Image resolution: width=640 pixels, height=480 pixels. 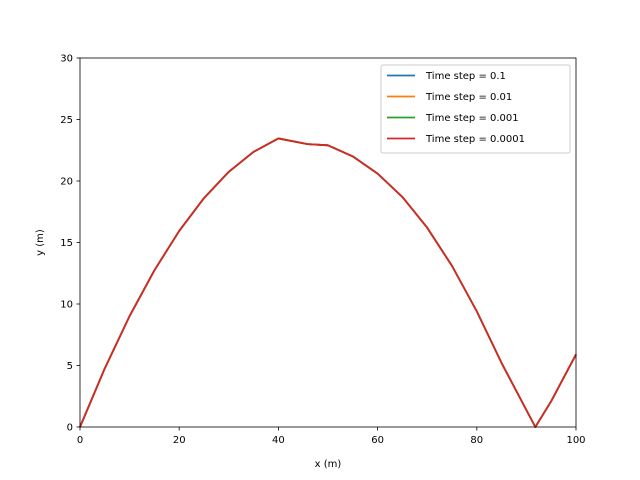 What do you see at coordinates (278, 440) in the screenshot?
I see `x-tick-label: 40` at bounding box center [278, 440].